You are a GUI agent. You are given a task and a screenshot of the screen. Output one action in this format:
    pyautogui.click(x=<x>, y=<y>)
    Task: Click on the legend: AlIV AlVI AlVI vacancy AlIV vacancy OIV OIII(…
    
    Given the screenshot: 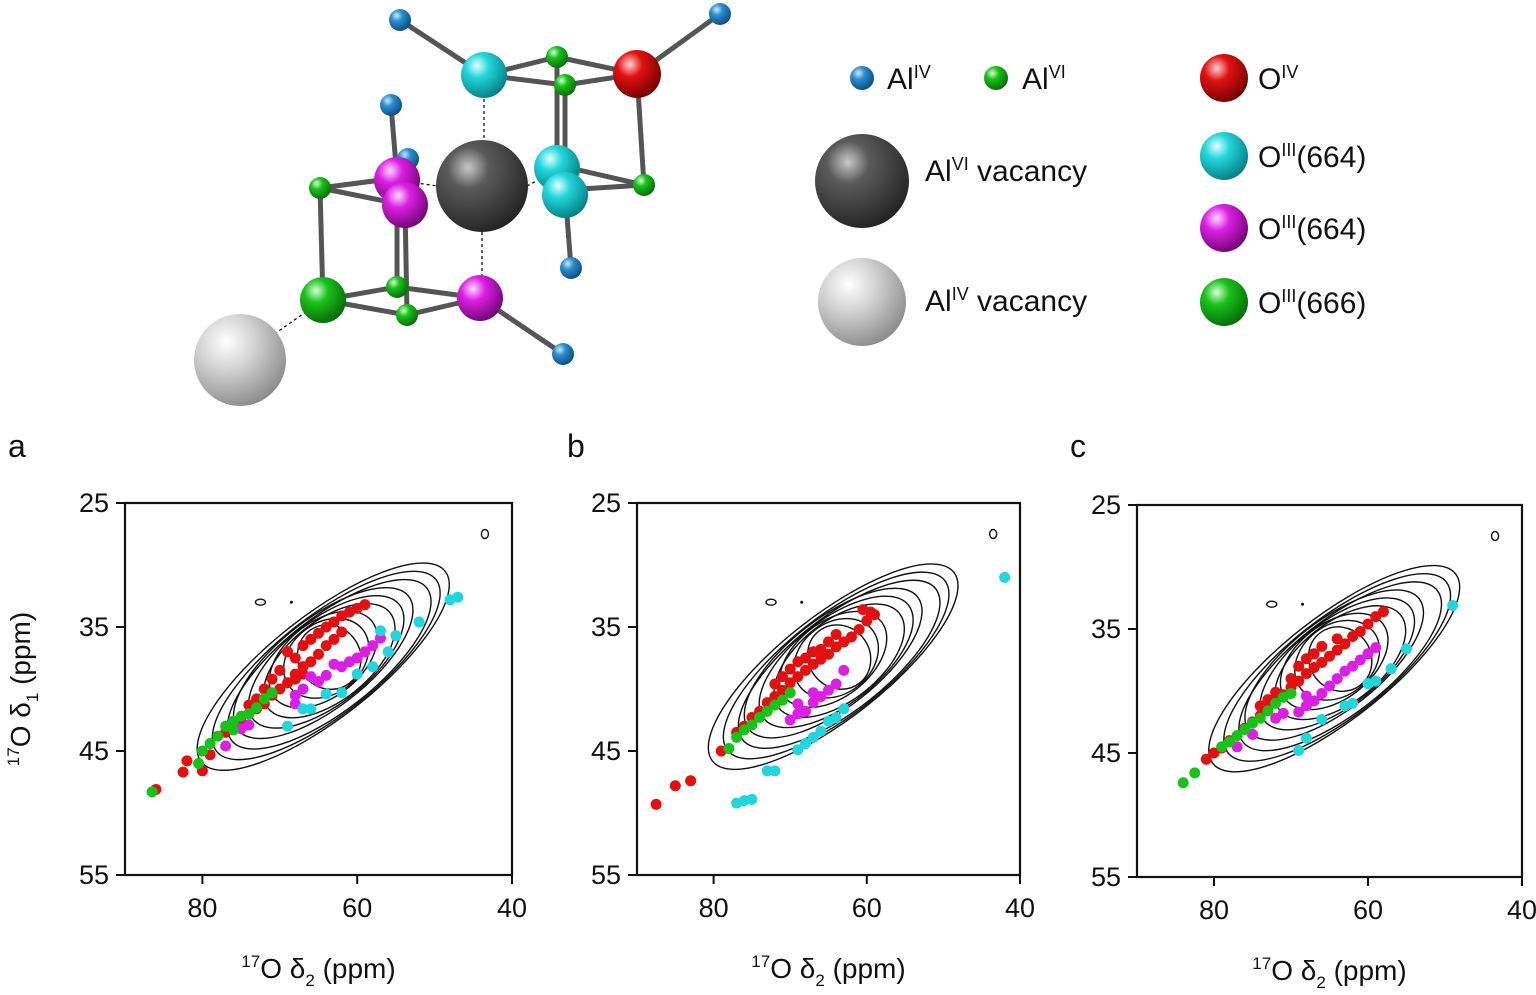 What is the action you would take?
    pyautogui.click(x=1090, y=200)
    